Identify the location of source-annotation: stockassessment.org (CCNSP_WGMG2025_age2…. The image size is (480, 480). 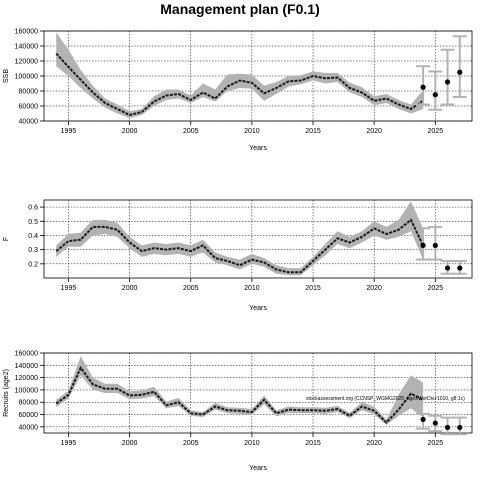
(385, 399).